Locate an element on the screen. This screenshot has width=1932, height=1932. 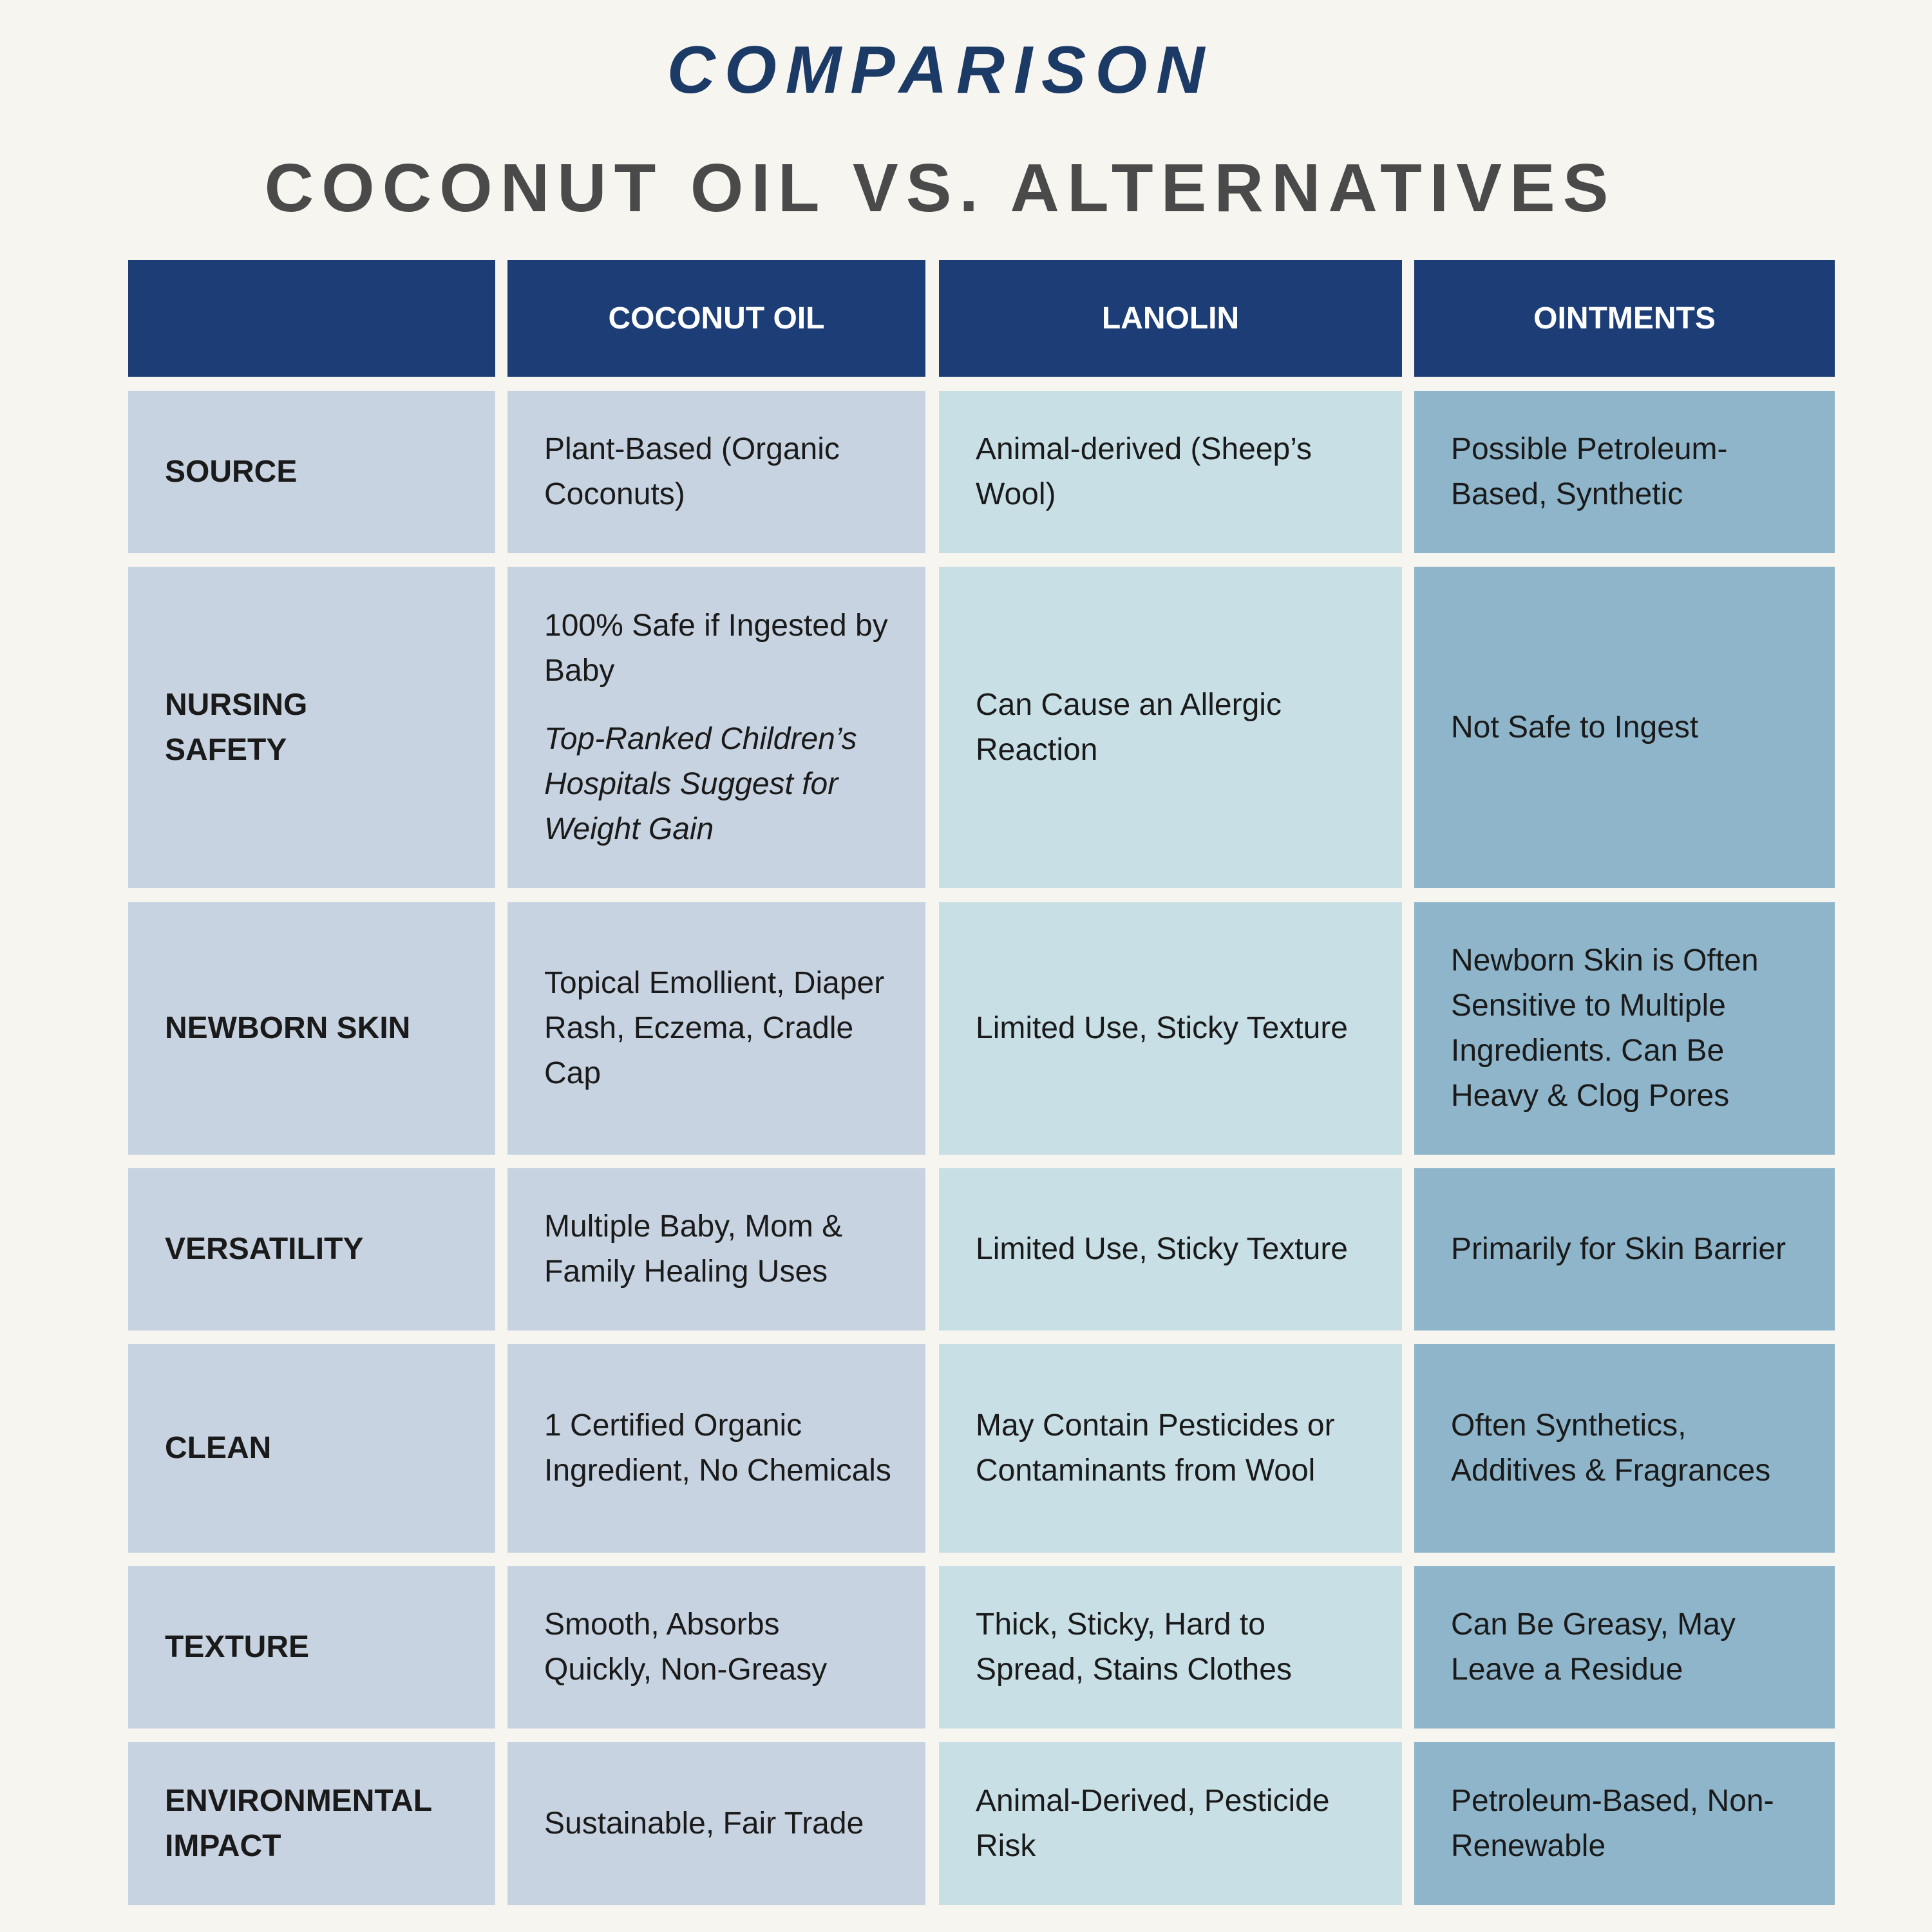
cell: Animal-derived (Sheep’s Wool) is located at coordinates (1170, 472).